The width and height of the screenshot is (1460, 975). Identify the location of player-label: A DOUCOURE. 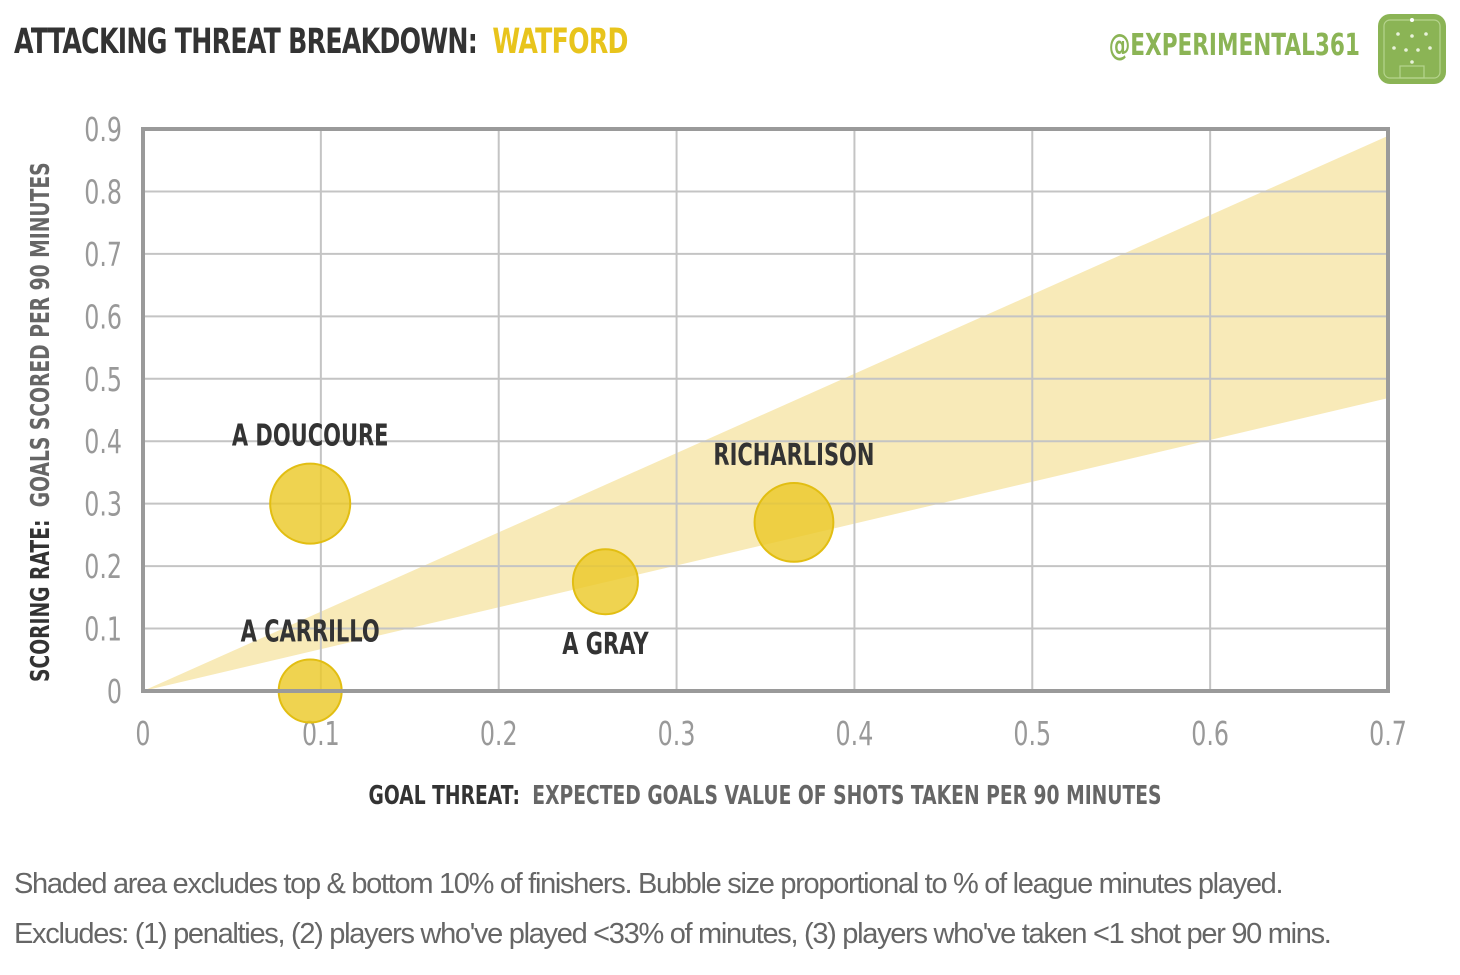
(310, 436).